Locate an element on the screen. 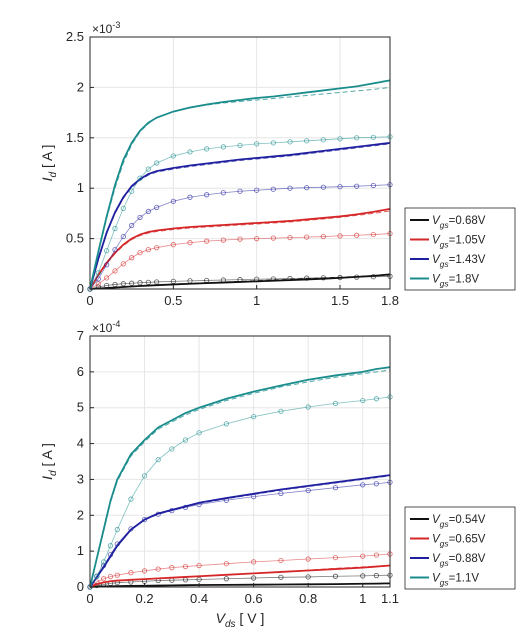 The image size is (523, 644). y-tick-label: 0.5 is located at coordinates (75, 238).